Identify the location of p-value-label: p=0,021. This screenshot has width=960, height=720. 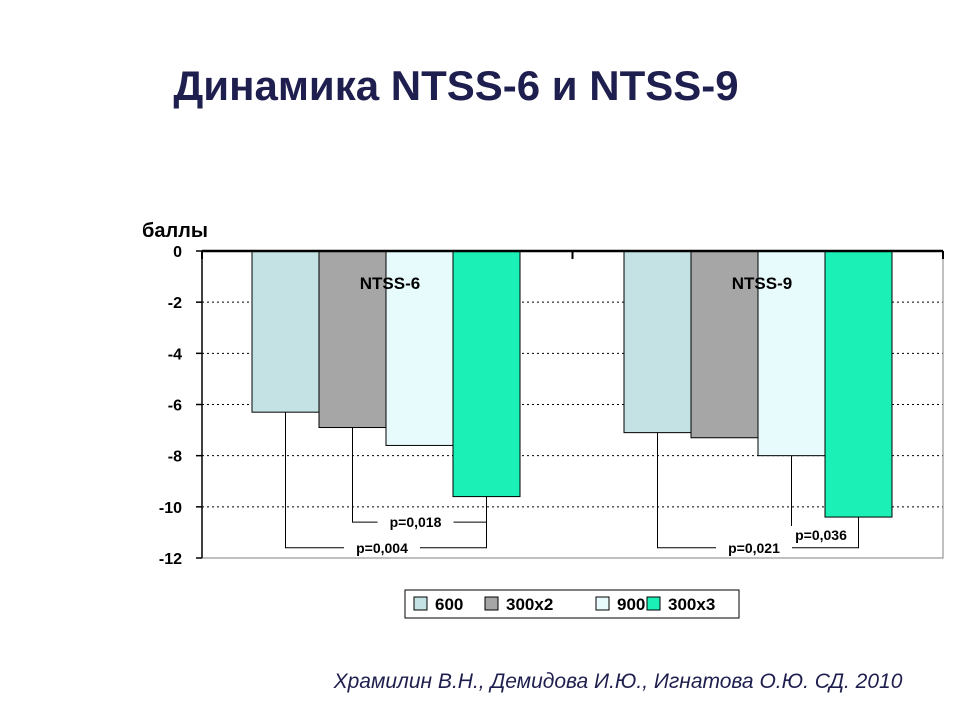
(754, 548).